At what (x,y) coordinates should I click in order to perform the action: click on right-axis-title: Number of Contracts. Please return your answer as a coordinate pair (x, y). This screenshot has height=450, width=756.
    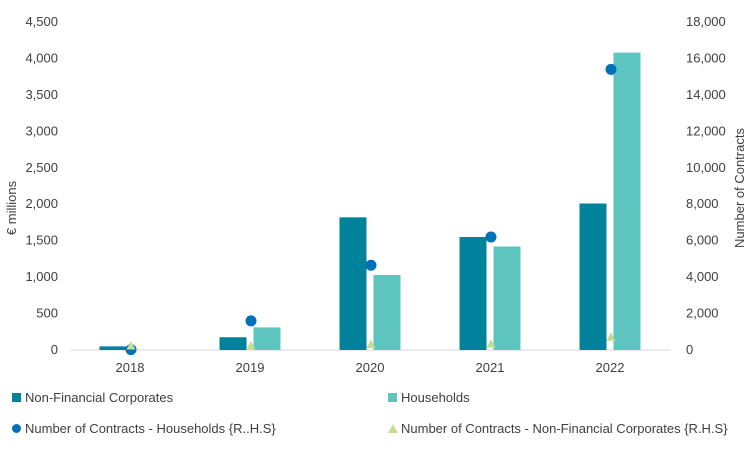
    Looking at the image, I should click on (739, 188).